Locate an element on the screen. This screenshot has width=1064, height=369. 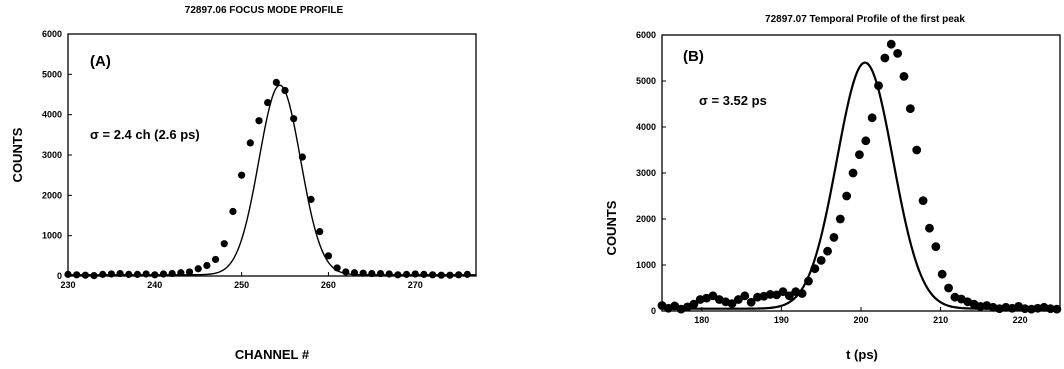
x-tick-label: 190 is located at coordinates (781, 320).